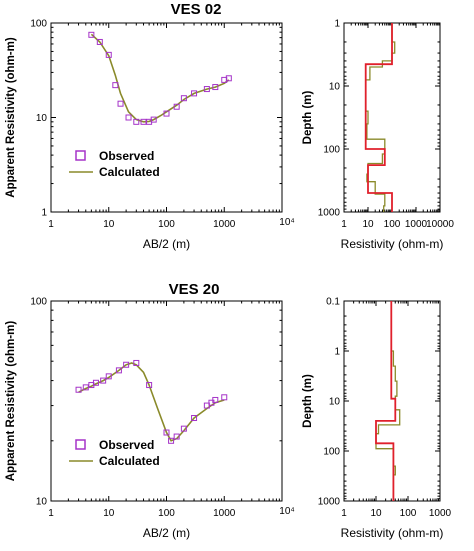 This screenshot has width=474, height=551. What do you see at coordinates (331, 150) in the screenshot?
I see `ves02-model-y-tick-label: 100` at bounding box center [331, 150].